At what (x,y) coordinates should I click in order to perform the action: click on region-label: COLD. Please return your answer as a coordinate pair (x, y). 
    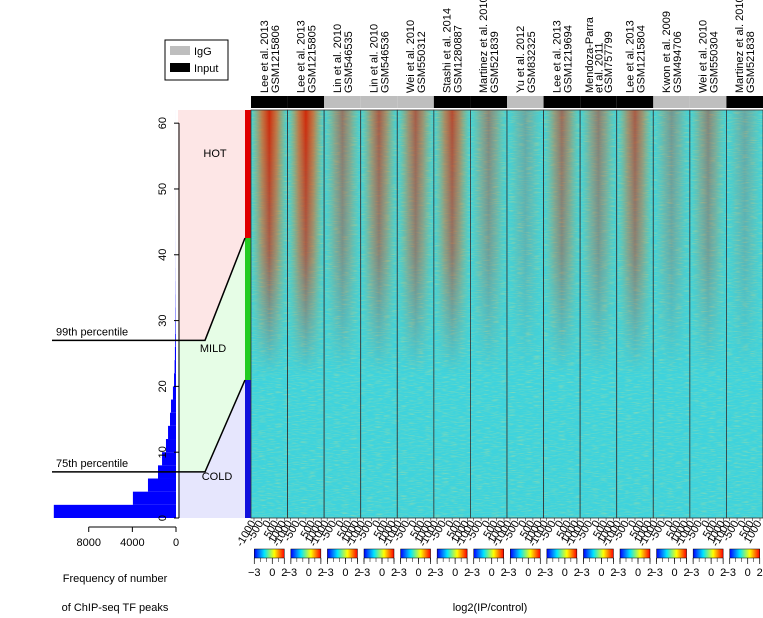
    Looking at the image, I should click on (217, 477).